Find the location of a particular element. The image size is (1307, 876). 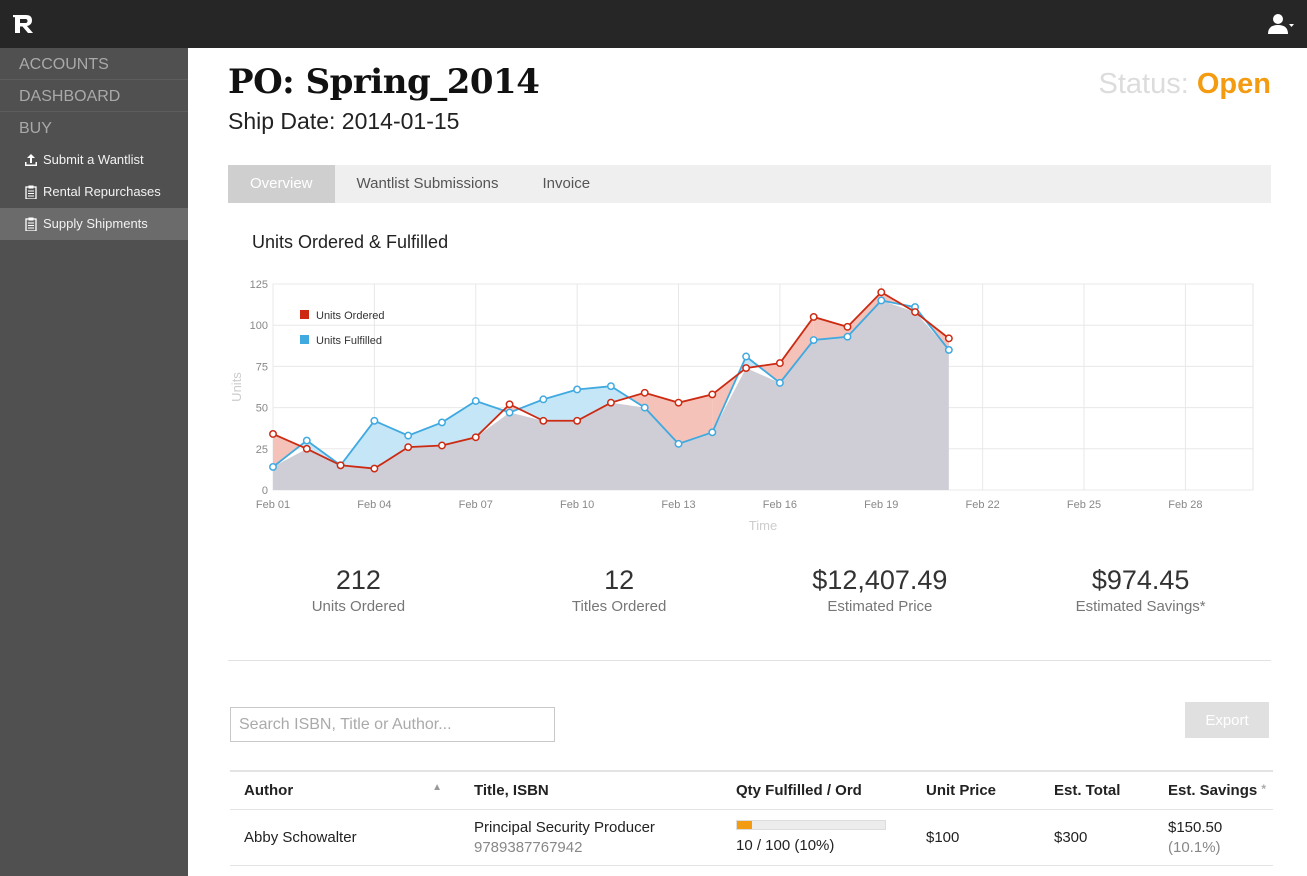

export-button: Export is located at coordinates (1227, 720).